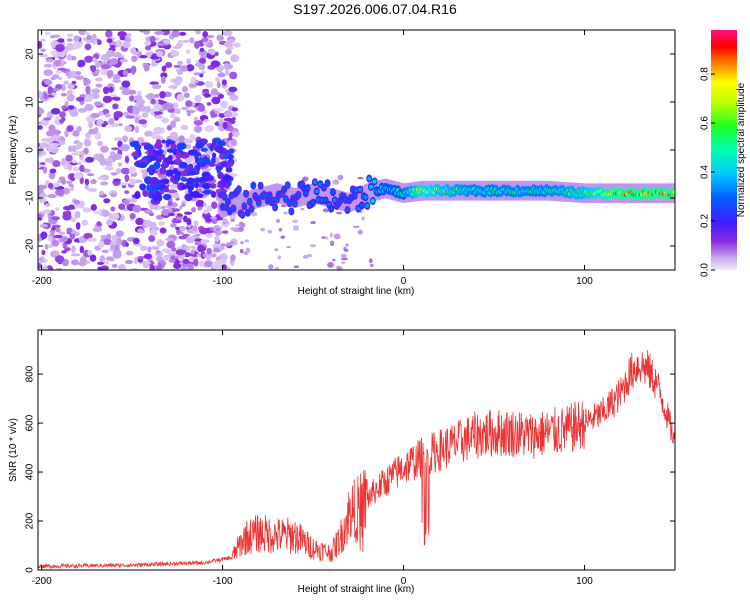  Describe the element at coordinates (223, 281) in the screenshot. I see `spectrogram-x-tick-label: -100` at that location.